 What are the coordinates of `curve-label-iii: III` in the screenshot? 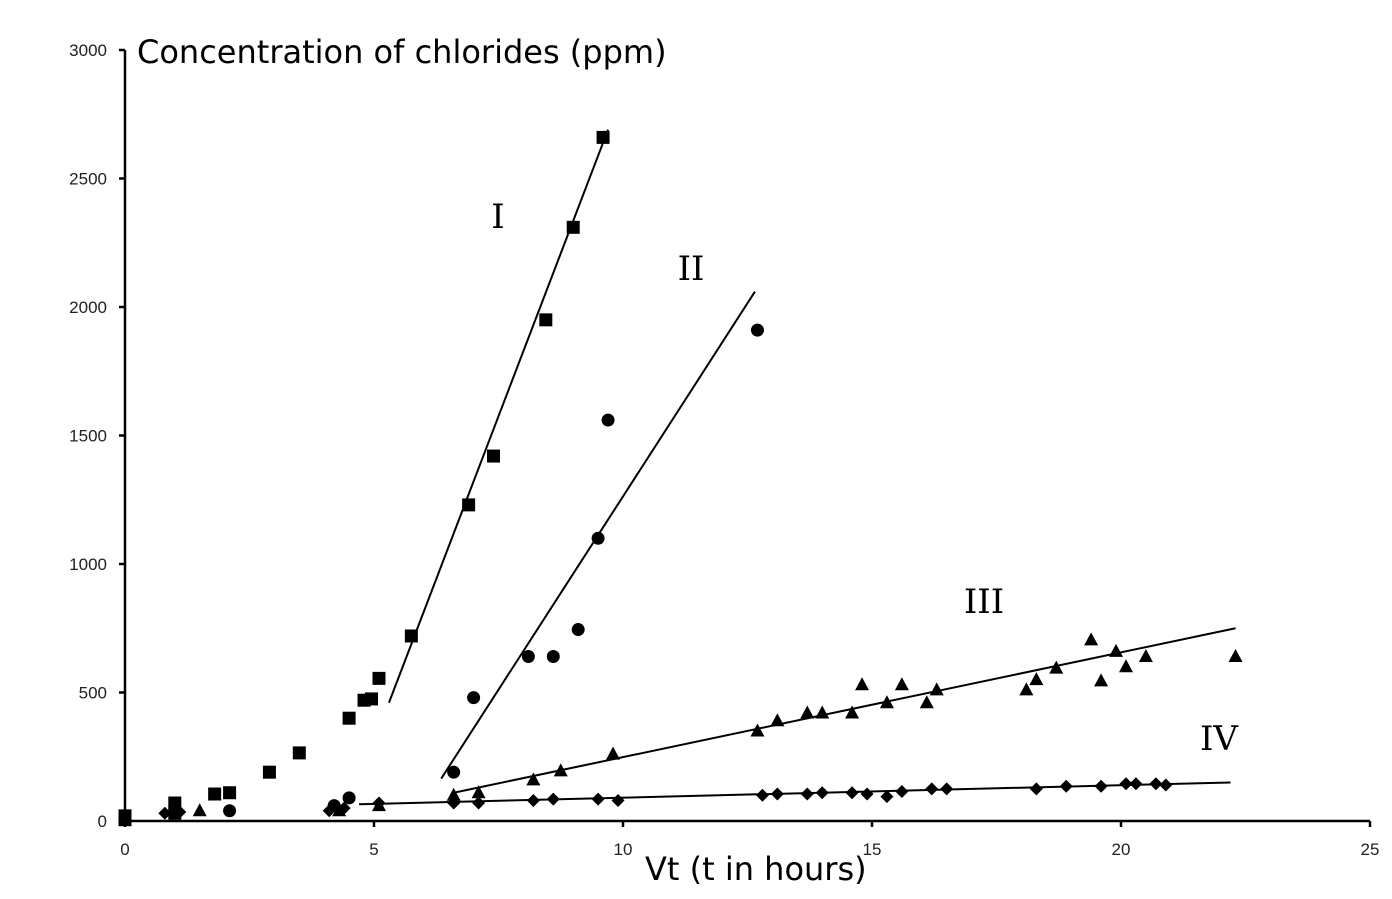 It's located at (984, 602).